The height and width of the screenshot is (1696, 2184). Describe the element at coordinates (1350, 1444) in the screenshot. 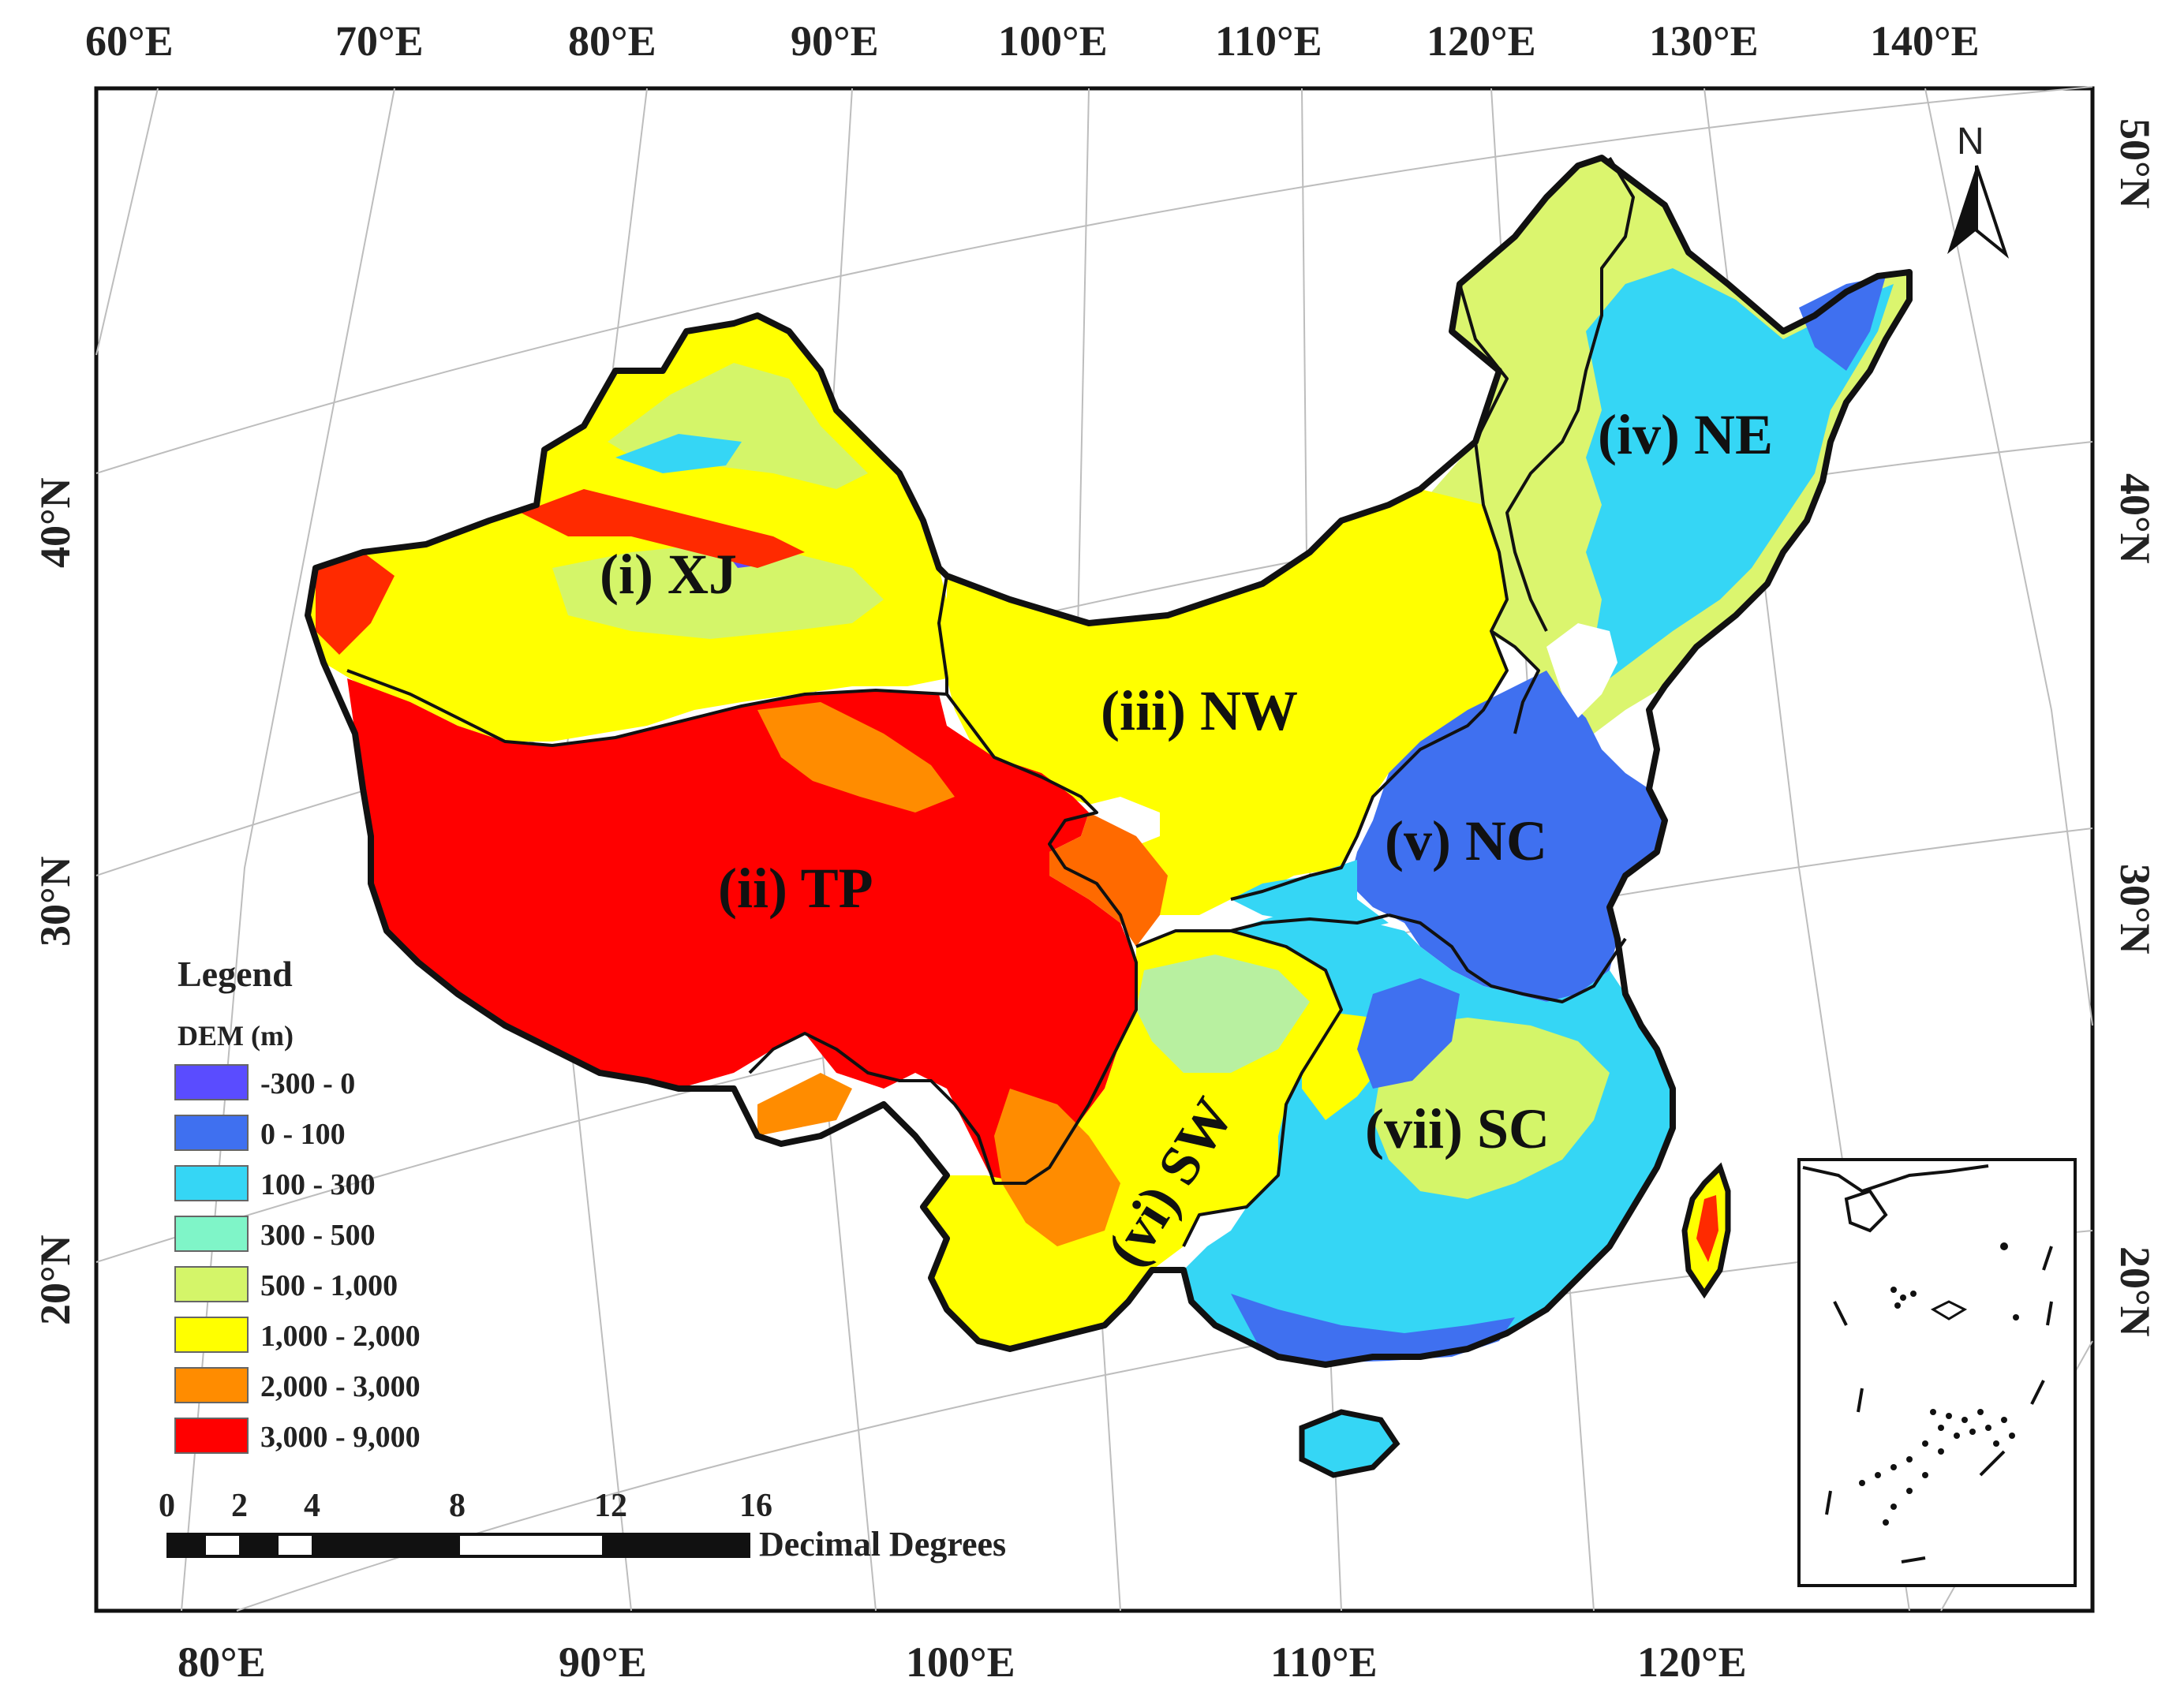

I see `hainan` at that location.